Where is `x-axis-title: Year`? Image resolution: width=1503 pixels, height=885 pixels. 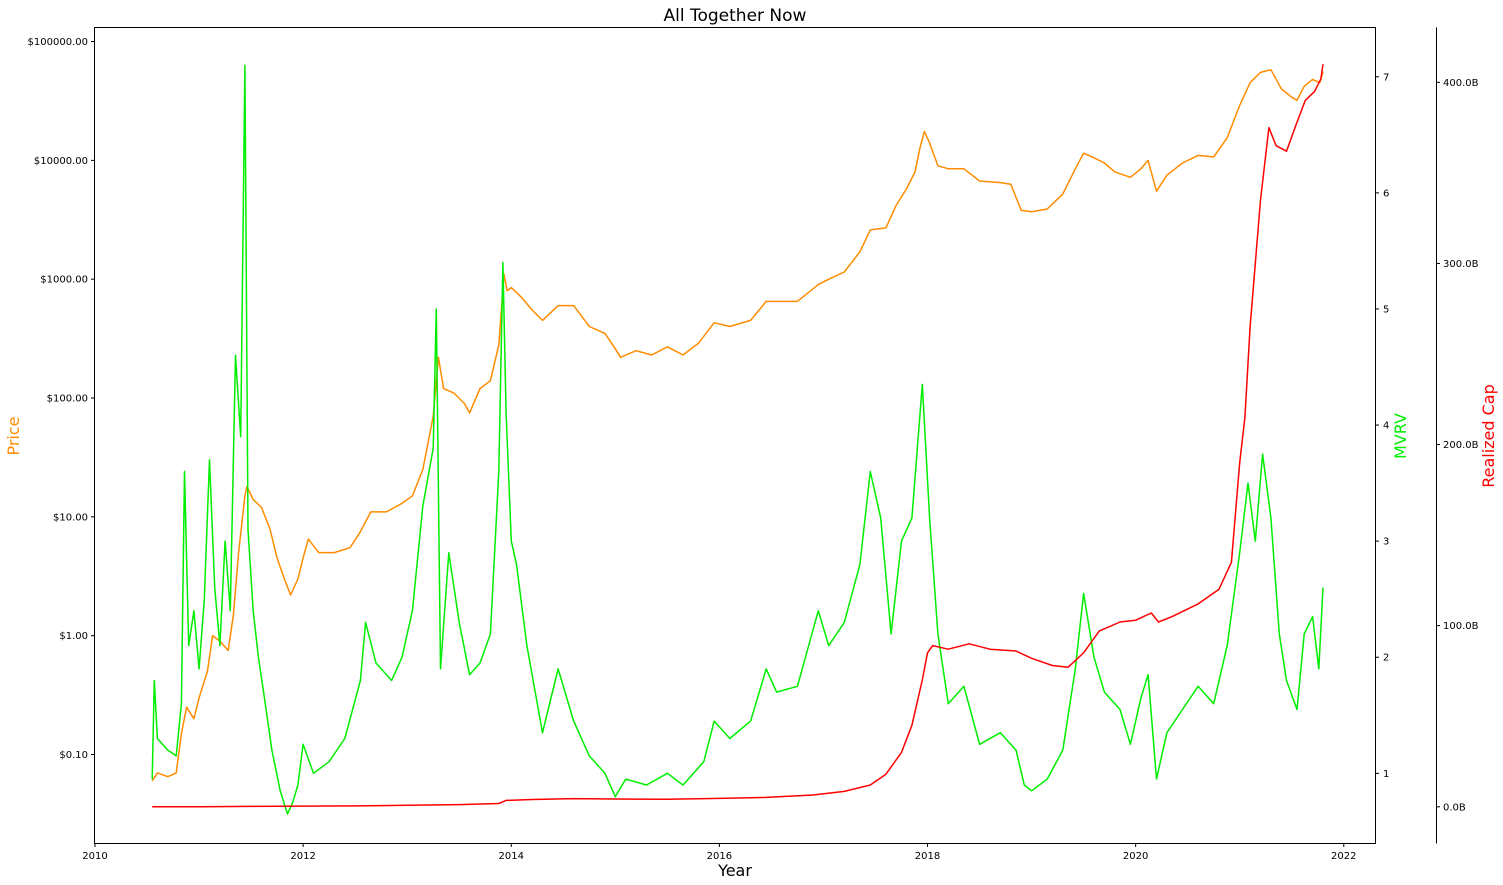 x-axis-title: Year is located at coordinates (734, 870).